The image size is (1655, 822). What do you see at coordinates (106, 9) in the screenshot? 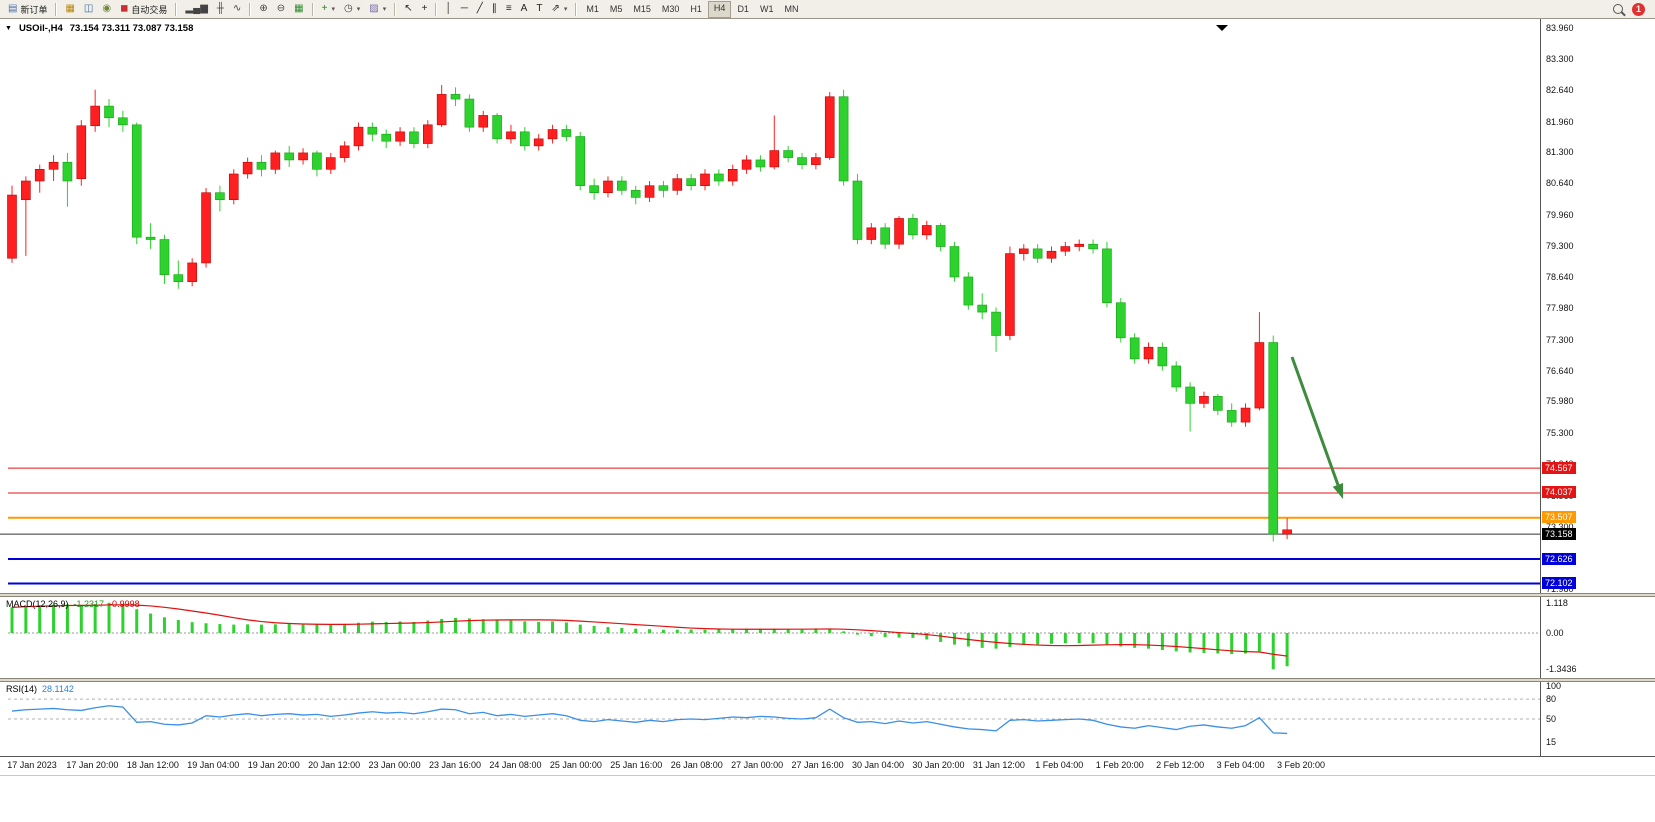
I see `data-window-button: ◉` at bounding box center [106, 9].